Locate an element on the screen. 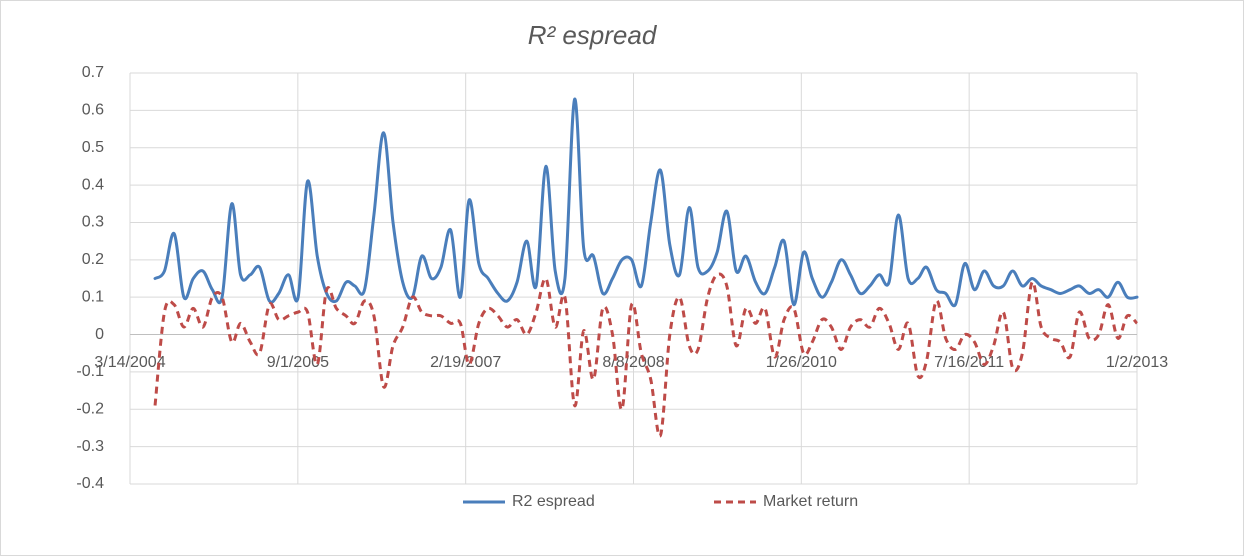  legend-label: Market return is located at coordinates (810, 501).